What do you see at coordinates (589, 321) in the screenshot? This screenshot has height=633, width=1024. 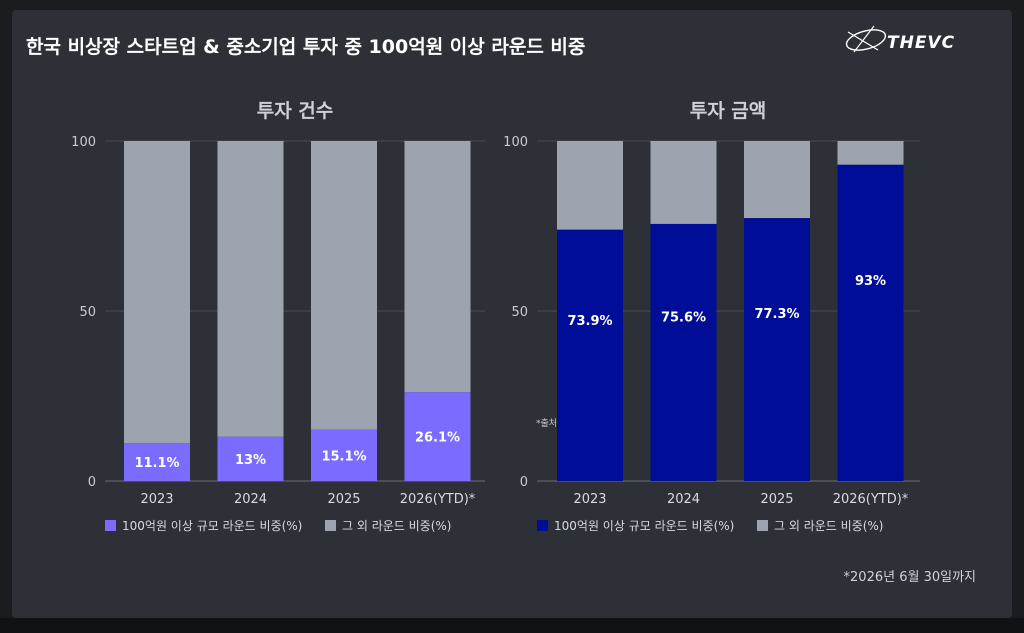 I see `data-label: 73.9%` at bounding box center [589, 321].